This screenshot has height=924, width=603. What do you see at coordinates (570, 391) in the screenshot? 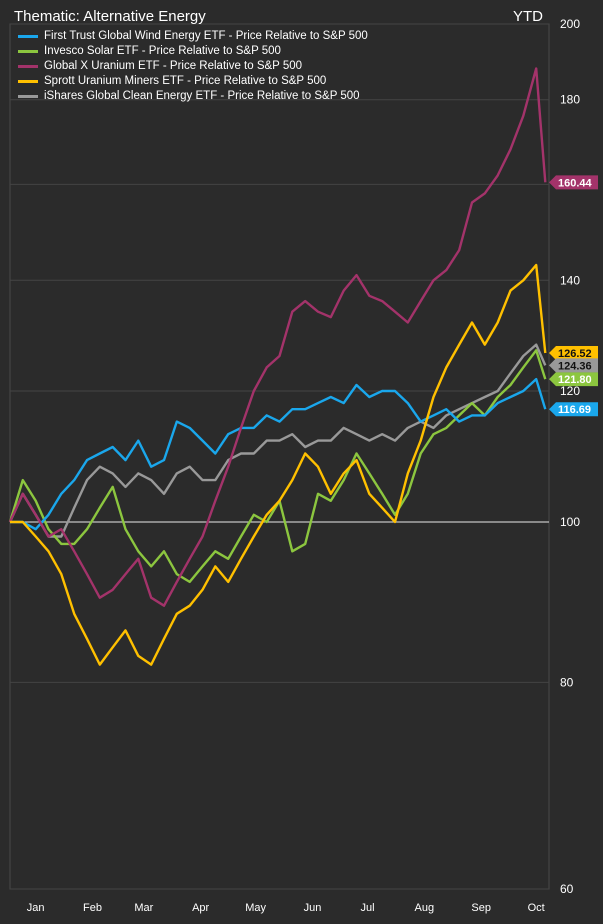
I see `y-tick-label: 120` at bounding box center [570, 391].